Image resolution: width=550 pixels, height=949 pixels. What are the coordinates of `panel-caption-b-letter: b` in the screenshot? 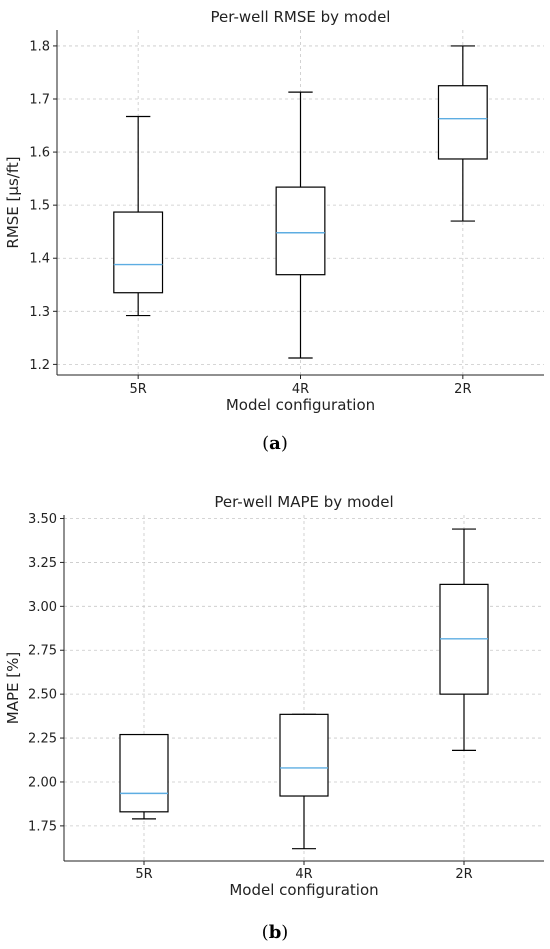 It's located at (275, 932).